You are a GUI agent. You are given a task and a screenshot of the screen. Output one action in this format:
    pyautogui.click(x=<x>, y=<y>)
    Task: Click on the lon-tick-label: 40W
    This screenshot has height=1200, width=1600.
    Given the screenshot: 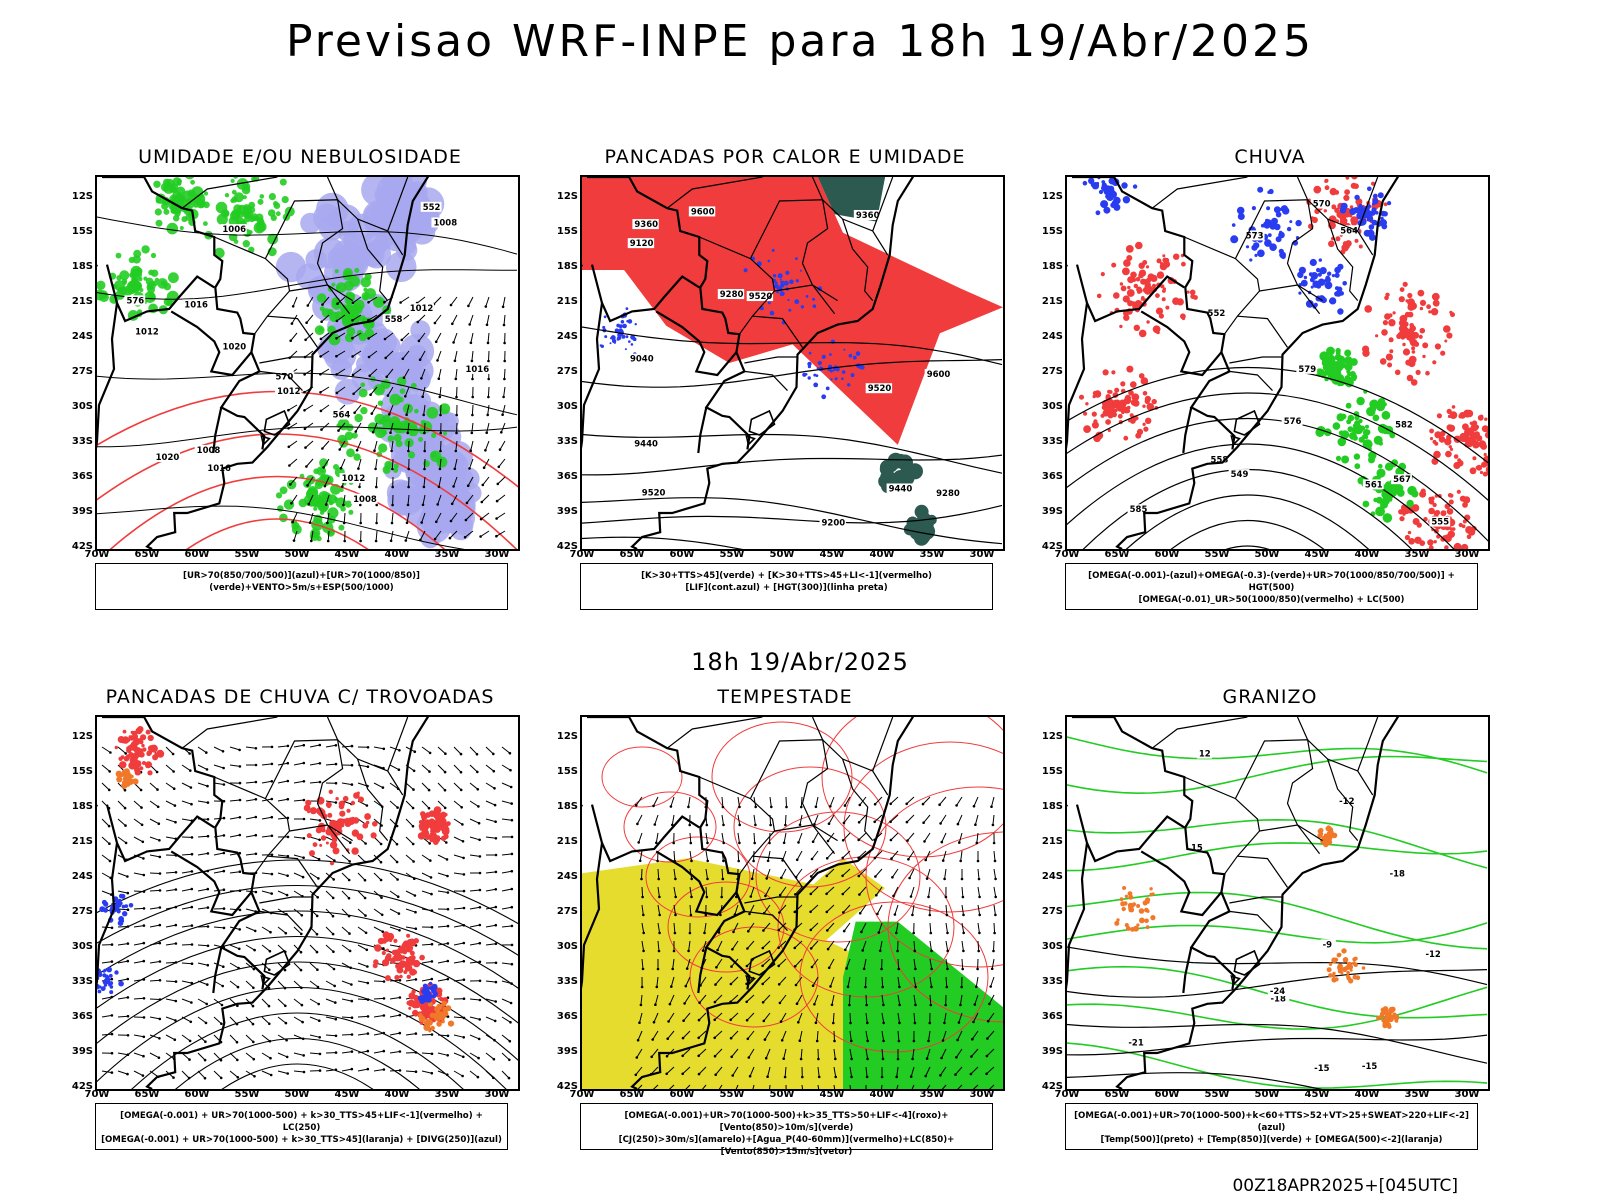 What is the action you would take?
    pyautogui.click(x=397, y=554)
    